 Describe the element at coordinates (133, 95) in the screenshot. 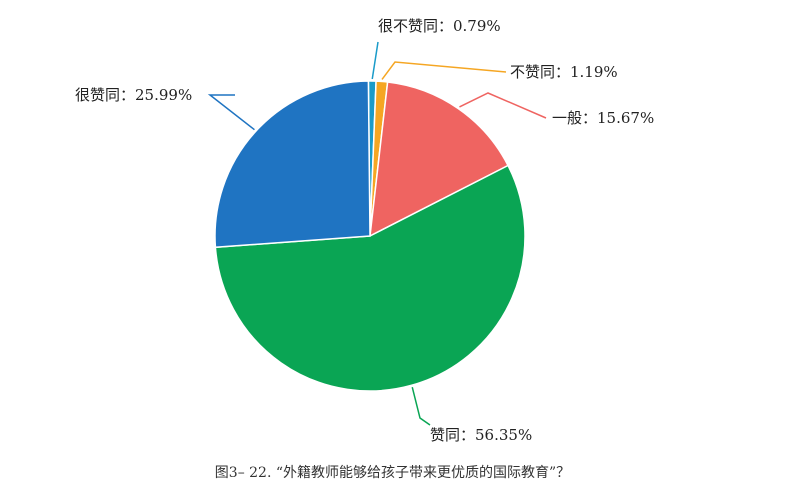

I see `slice-label-5: 很赞同：25.99%` at that location.